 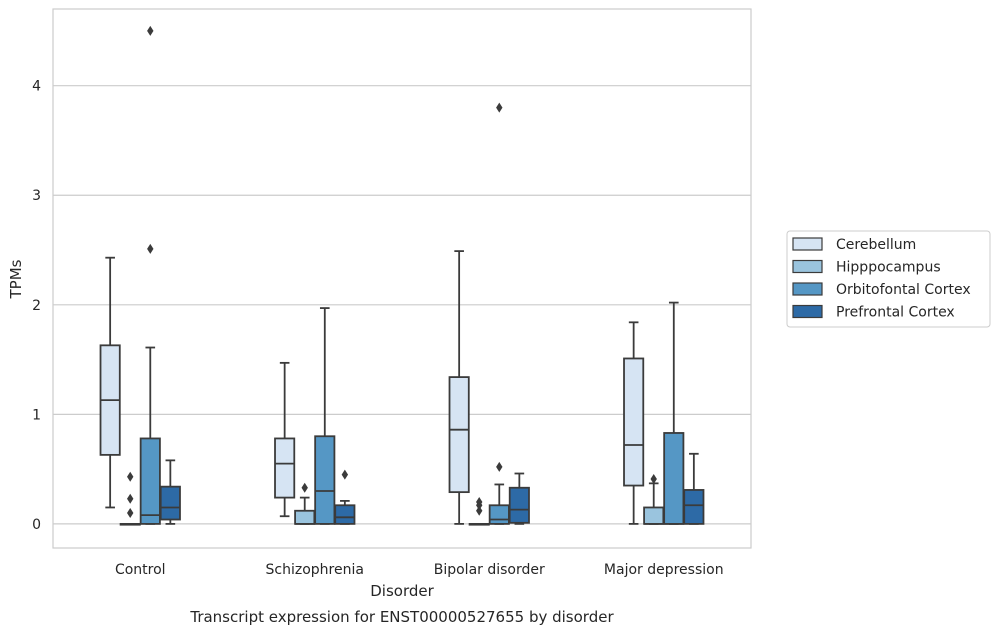 I want to click on x-tick-label: Bipolar disorder, so click(x=489, y=570).